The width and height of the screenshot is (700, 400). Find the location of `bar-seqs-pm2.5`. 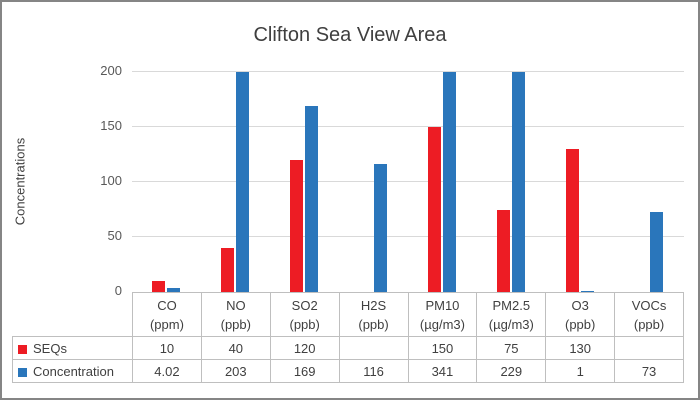

bar-seqs-pm2.5 is located at coordinates (503, 250).